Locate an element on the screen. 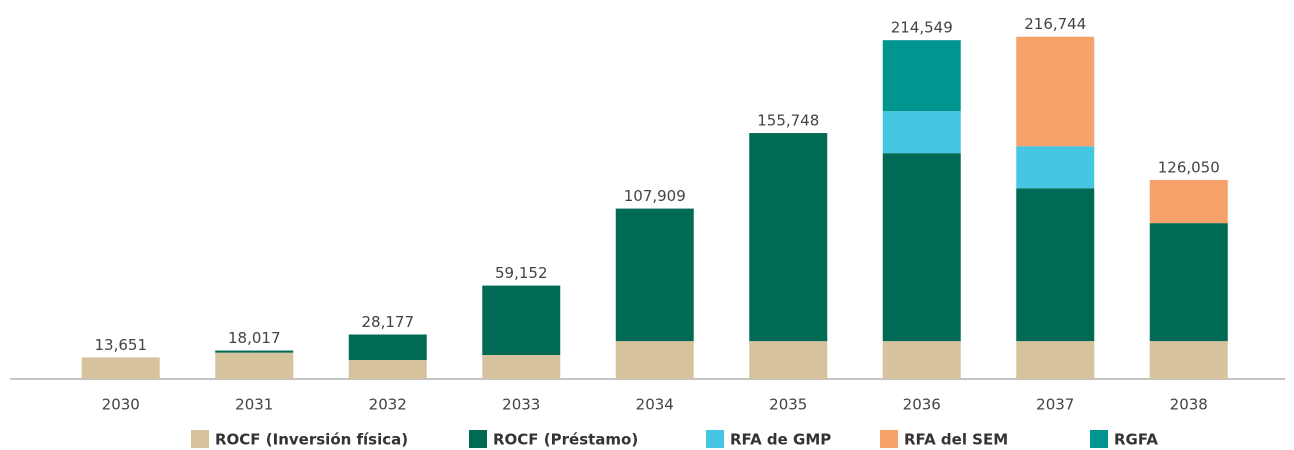 The width and height of the screenshot is (1294, 450). total-label: 214,549 is located at coordinates (922, 28).